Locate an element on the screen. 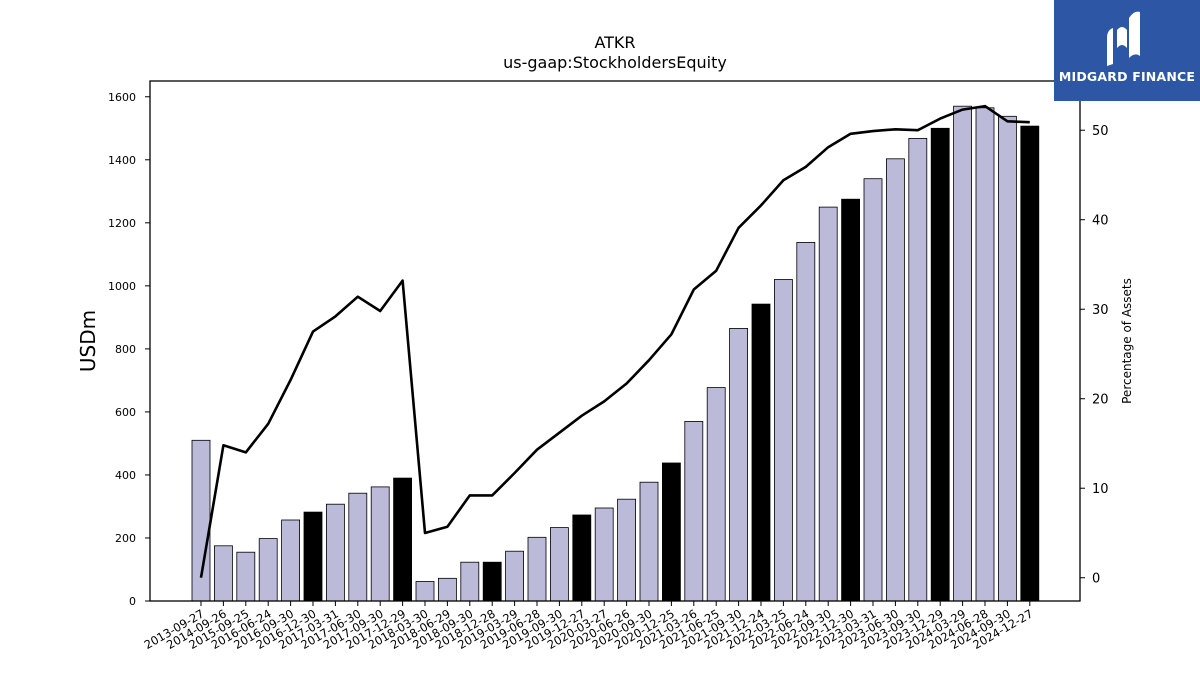  y-axis-label: USDm is located at coordinates (88, 341).